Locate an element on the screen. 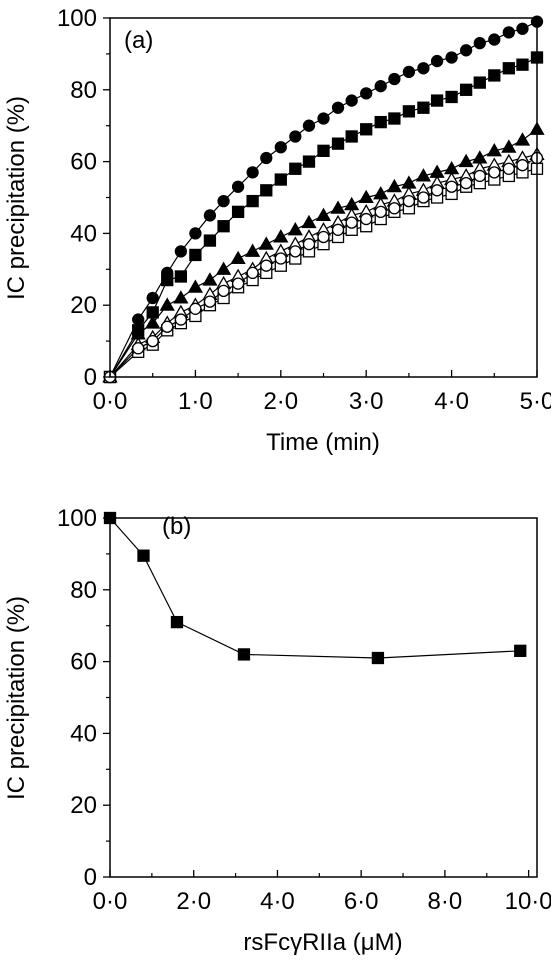  panel-b-y-axis-label: IC precipitation (%) is located at coordinates (16, 698).